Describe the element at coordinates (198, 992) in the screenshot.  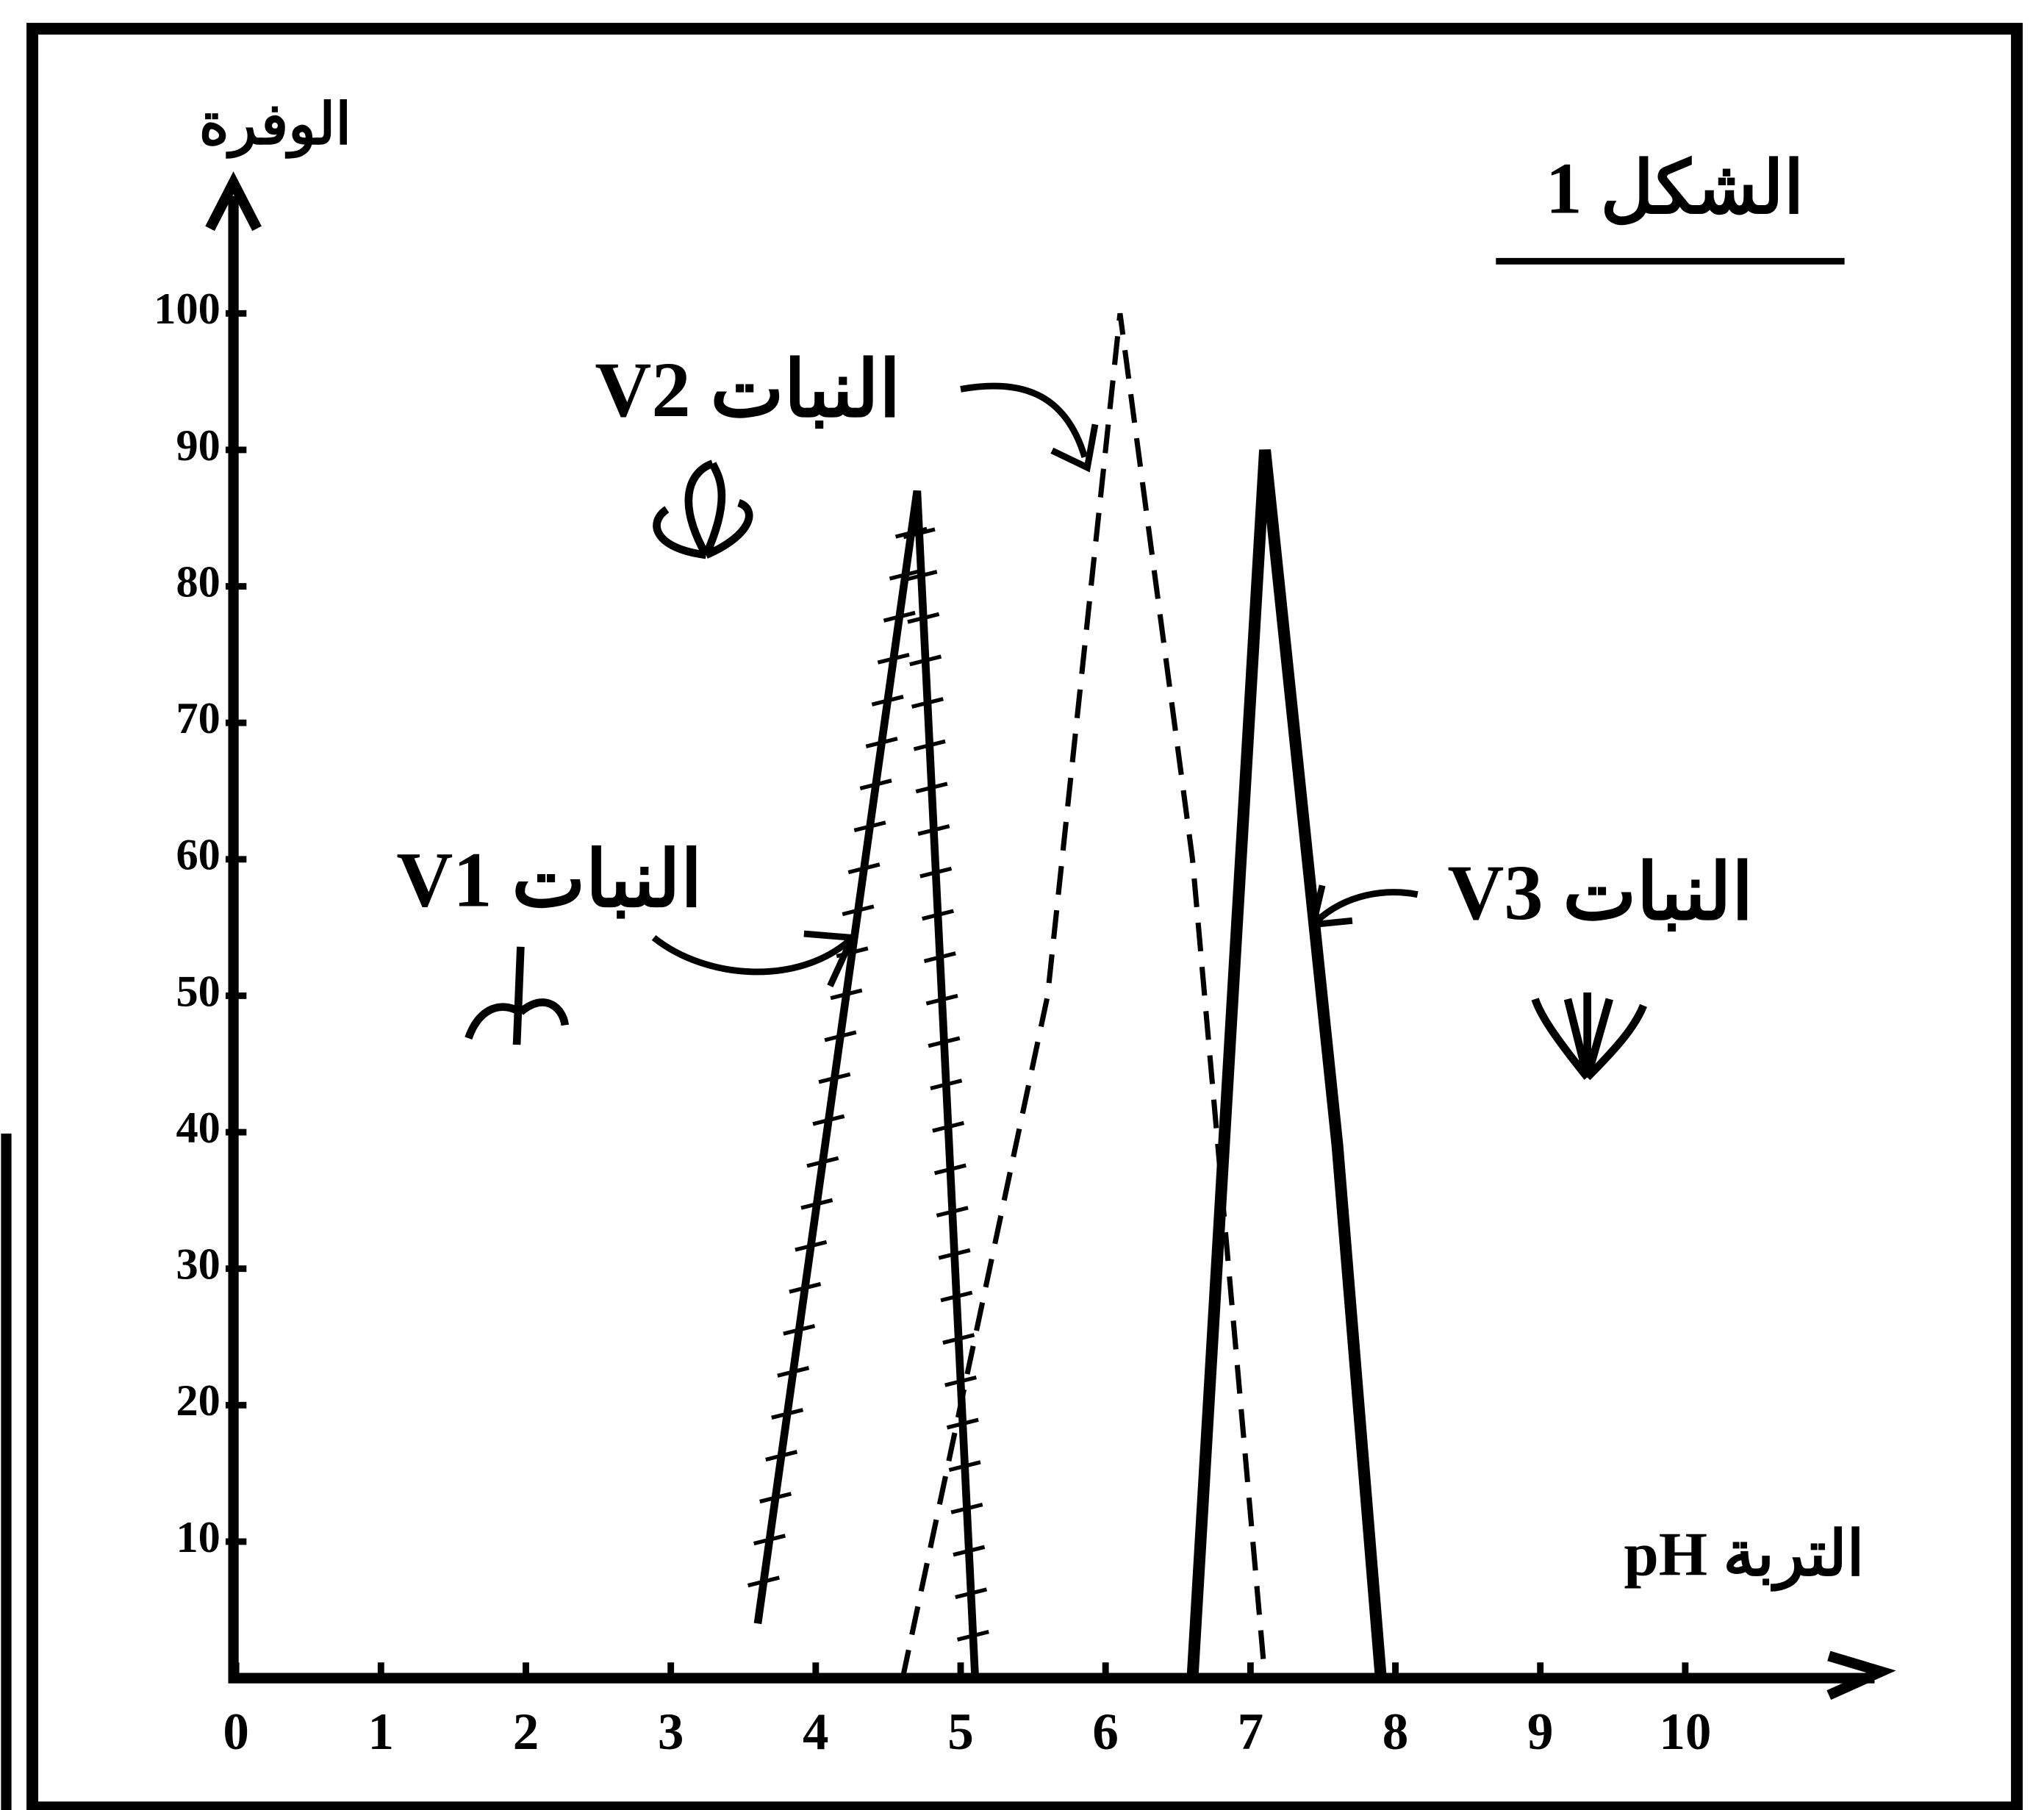
I see `y-tick-label: 50` at that location.